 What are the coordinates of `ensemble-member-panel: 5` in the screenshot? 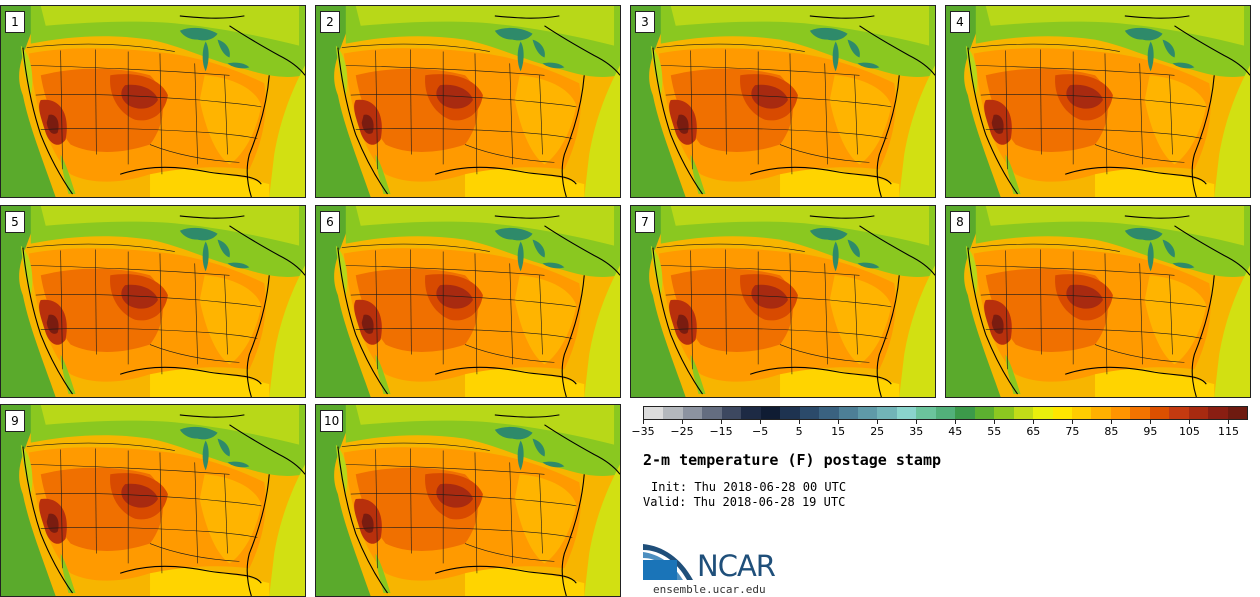 It's located at (153, 301).